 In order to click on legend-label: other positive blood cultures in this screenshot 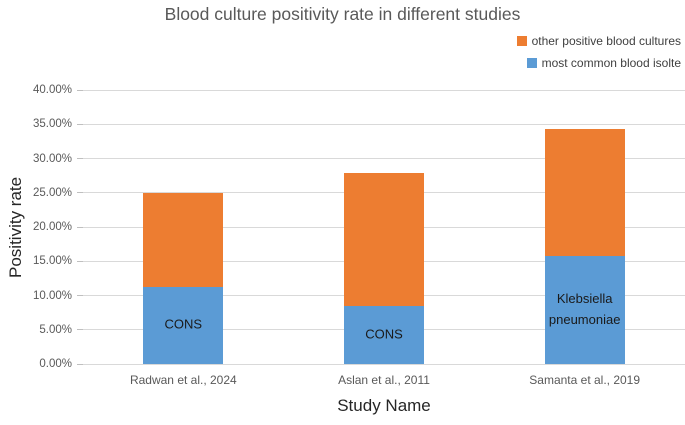, I will do `click(606, 41)`.